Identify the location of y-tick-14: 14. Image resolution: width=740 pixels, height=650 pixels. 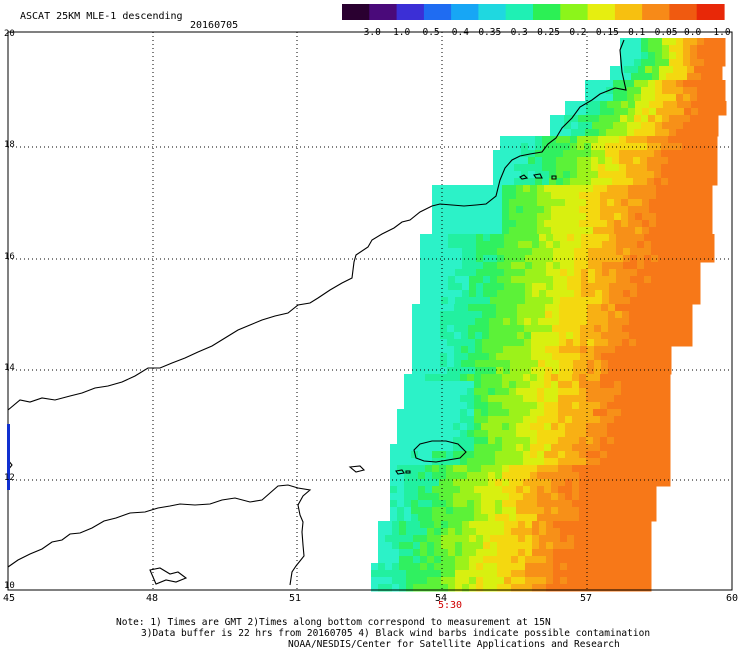
(9, 368).